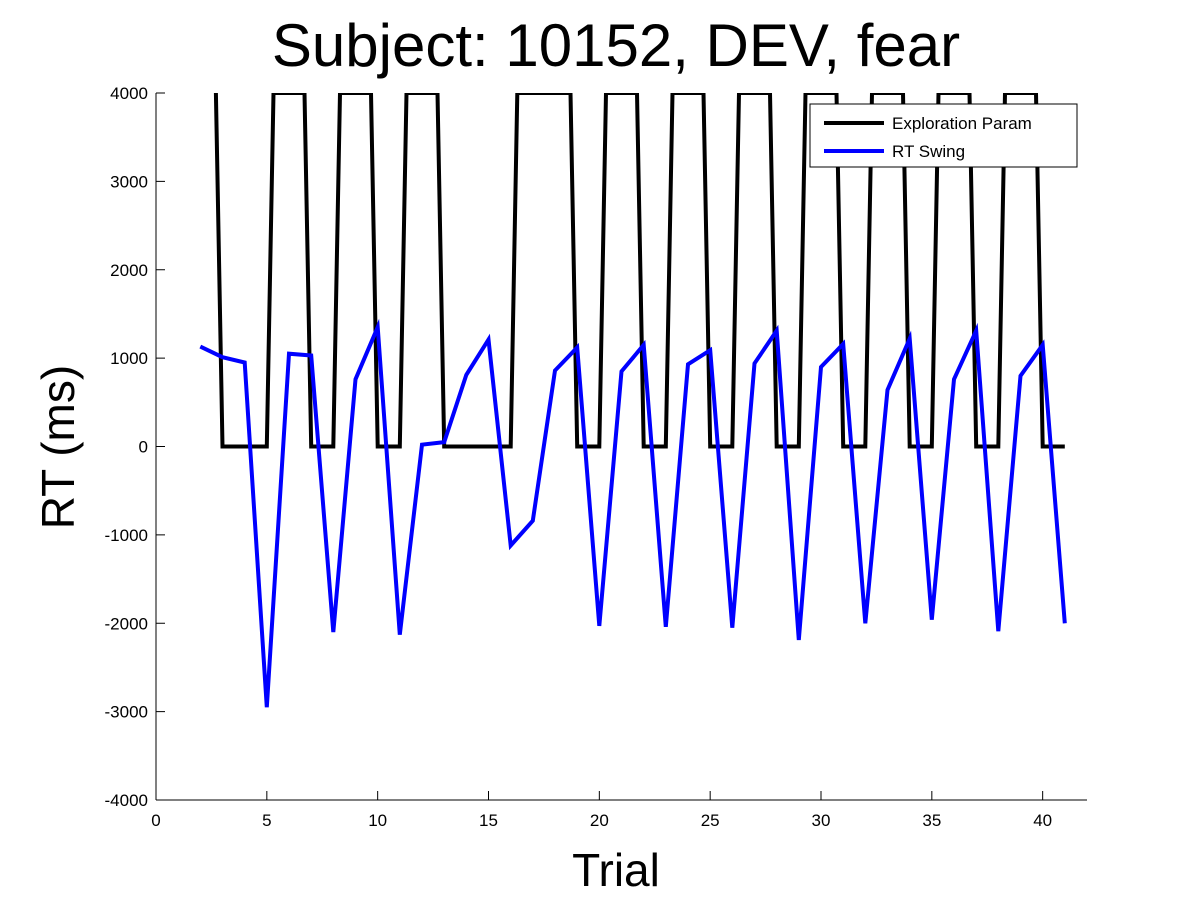  I want to click on x-axis: 0 5 10 15 20 25 30 35 40, so click(619, 810).